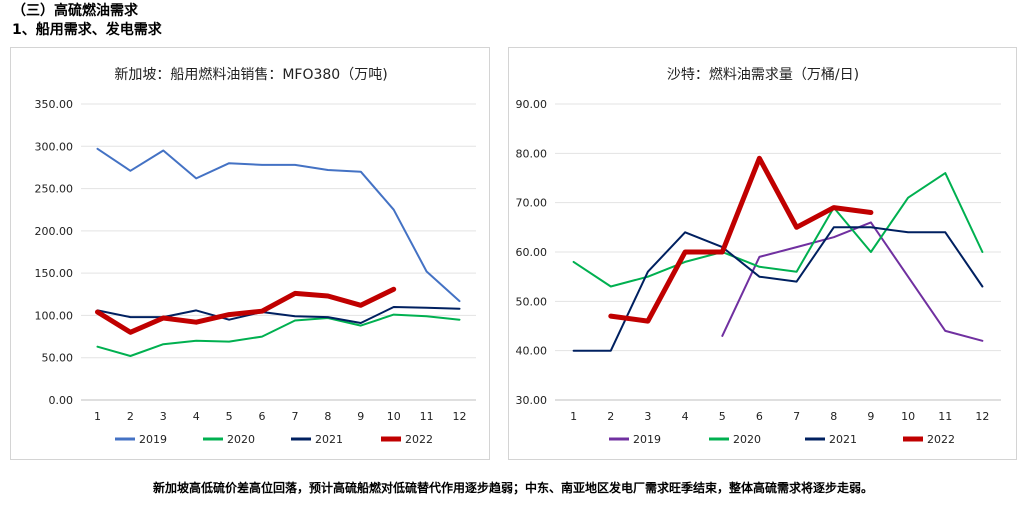 This screenshot has width=1026, height=513. I want to click on y-tick-label: 80.00, so click(532, 153).